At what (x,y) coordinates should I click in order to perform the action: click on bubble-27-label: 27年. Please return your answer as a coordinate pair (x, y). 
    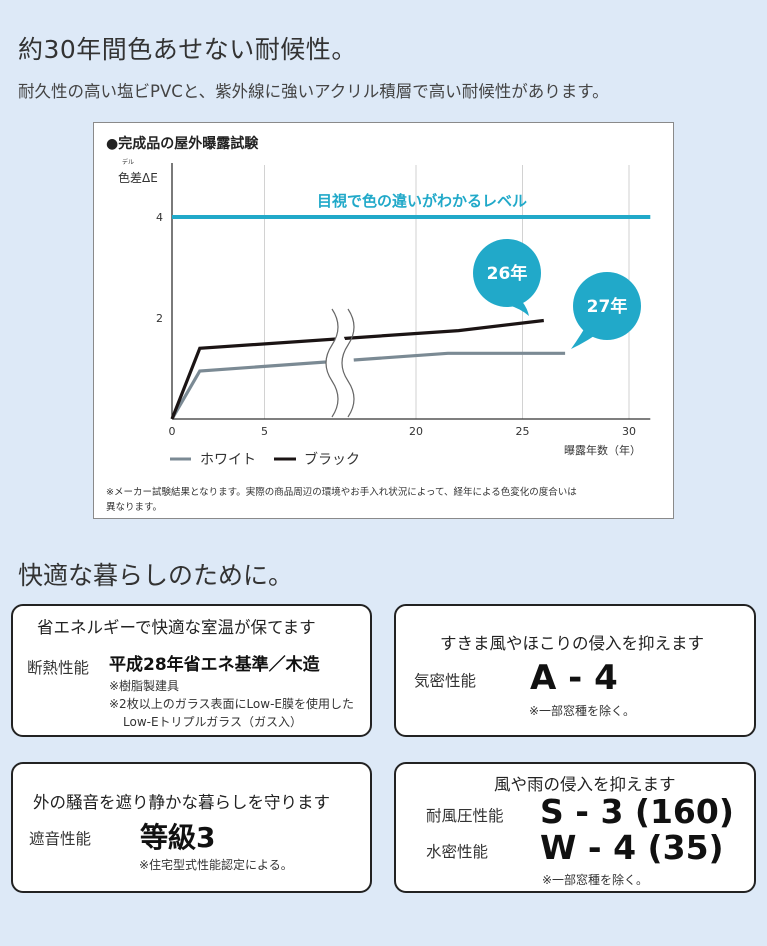
    Looking at the image, I should click on (607, 306).